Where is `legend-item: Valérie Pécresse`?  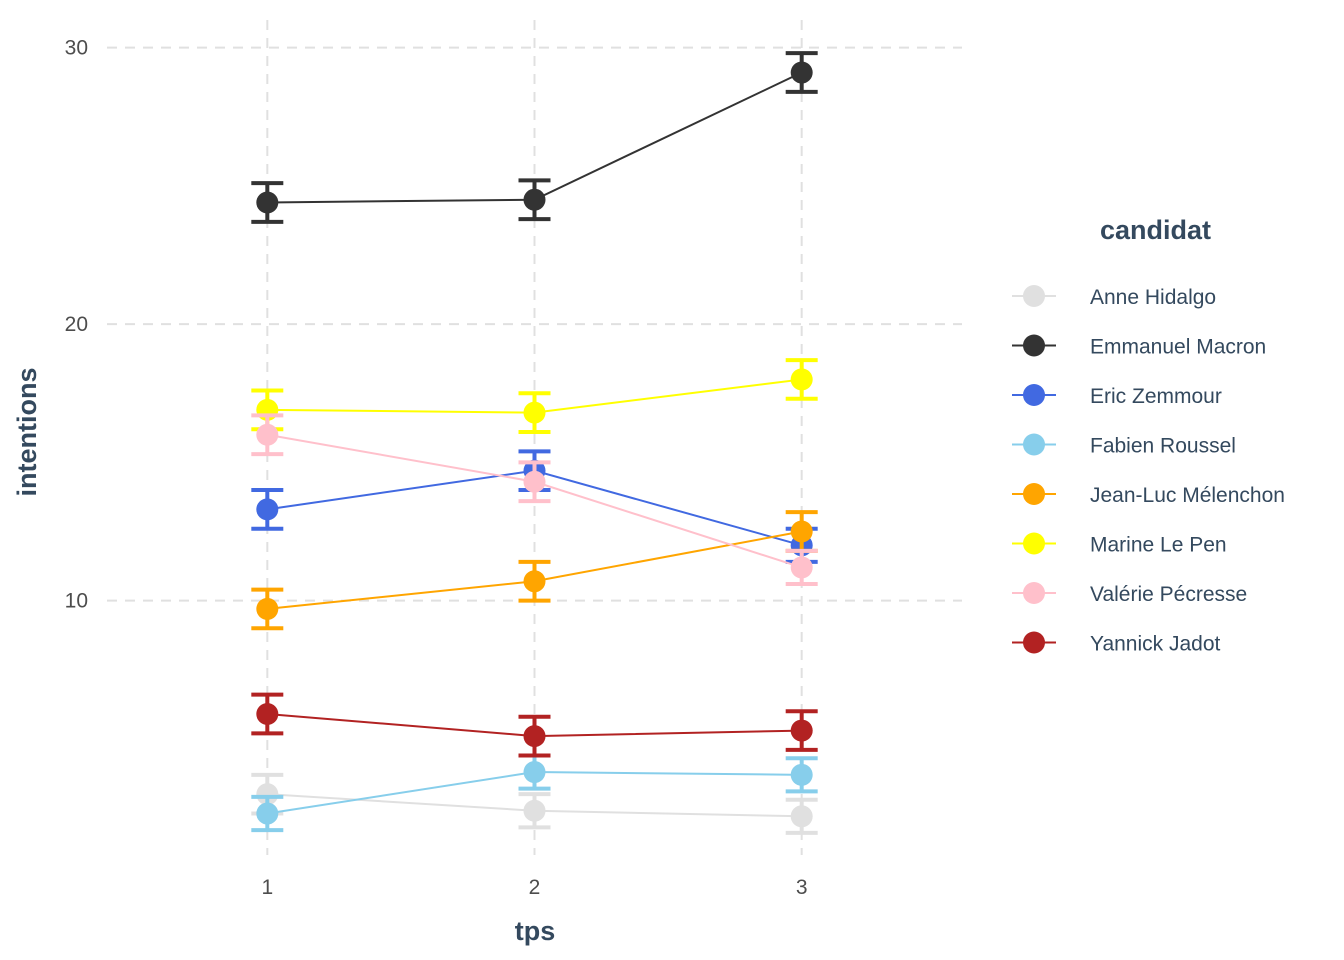 legend-item: Valérie Pécresse is located at coordinates (1129, 594).